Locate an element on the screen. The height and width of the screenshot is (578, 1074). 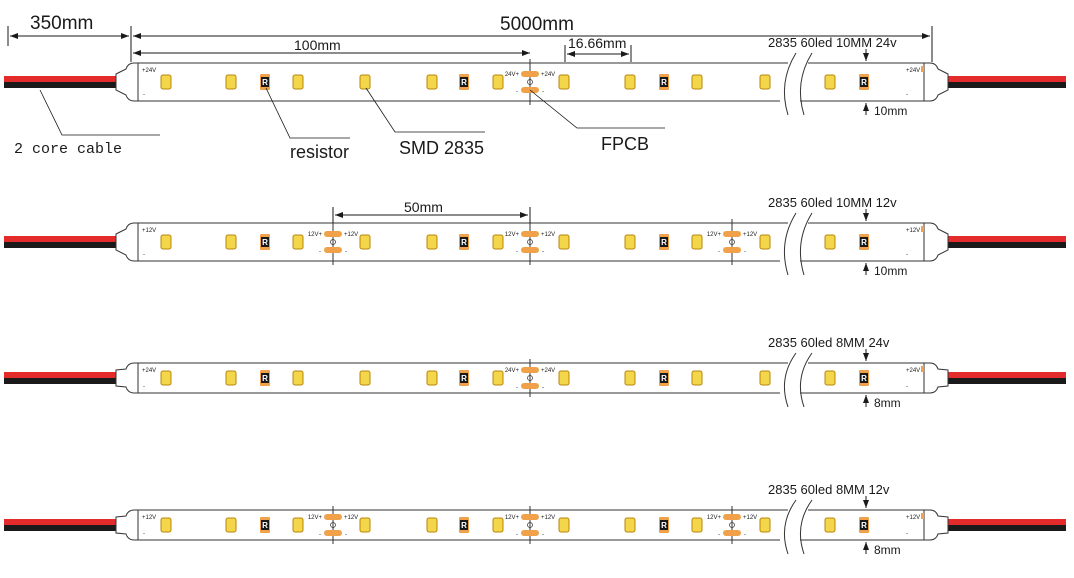
spec-label: 2835 60led 8MM 12v is located at coordinates (829, 489).